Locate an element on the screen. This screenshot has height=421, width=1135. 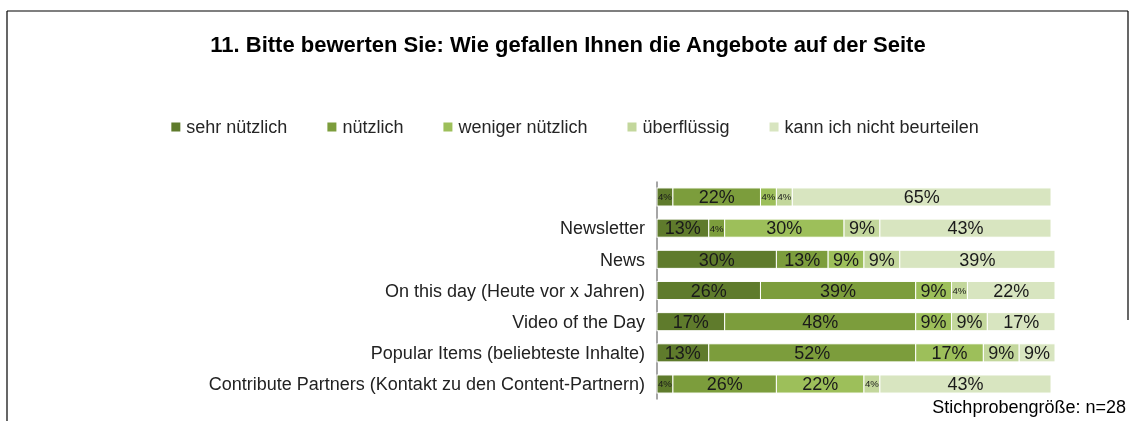
data-label: 52% is located at coordinates (812, 353).